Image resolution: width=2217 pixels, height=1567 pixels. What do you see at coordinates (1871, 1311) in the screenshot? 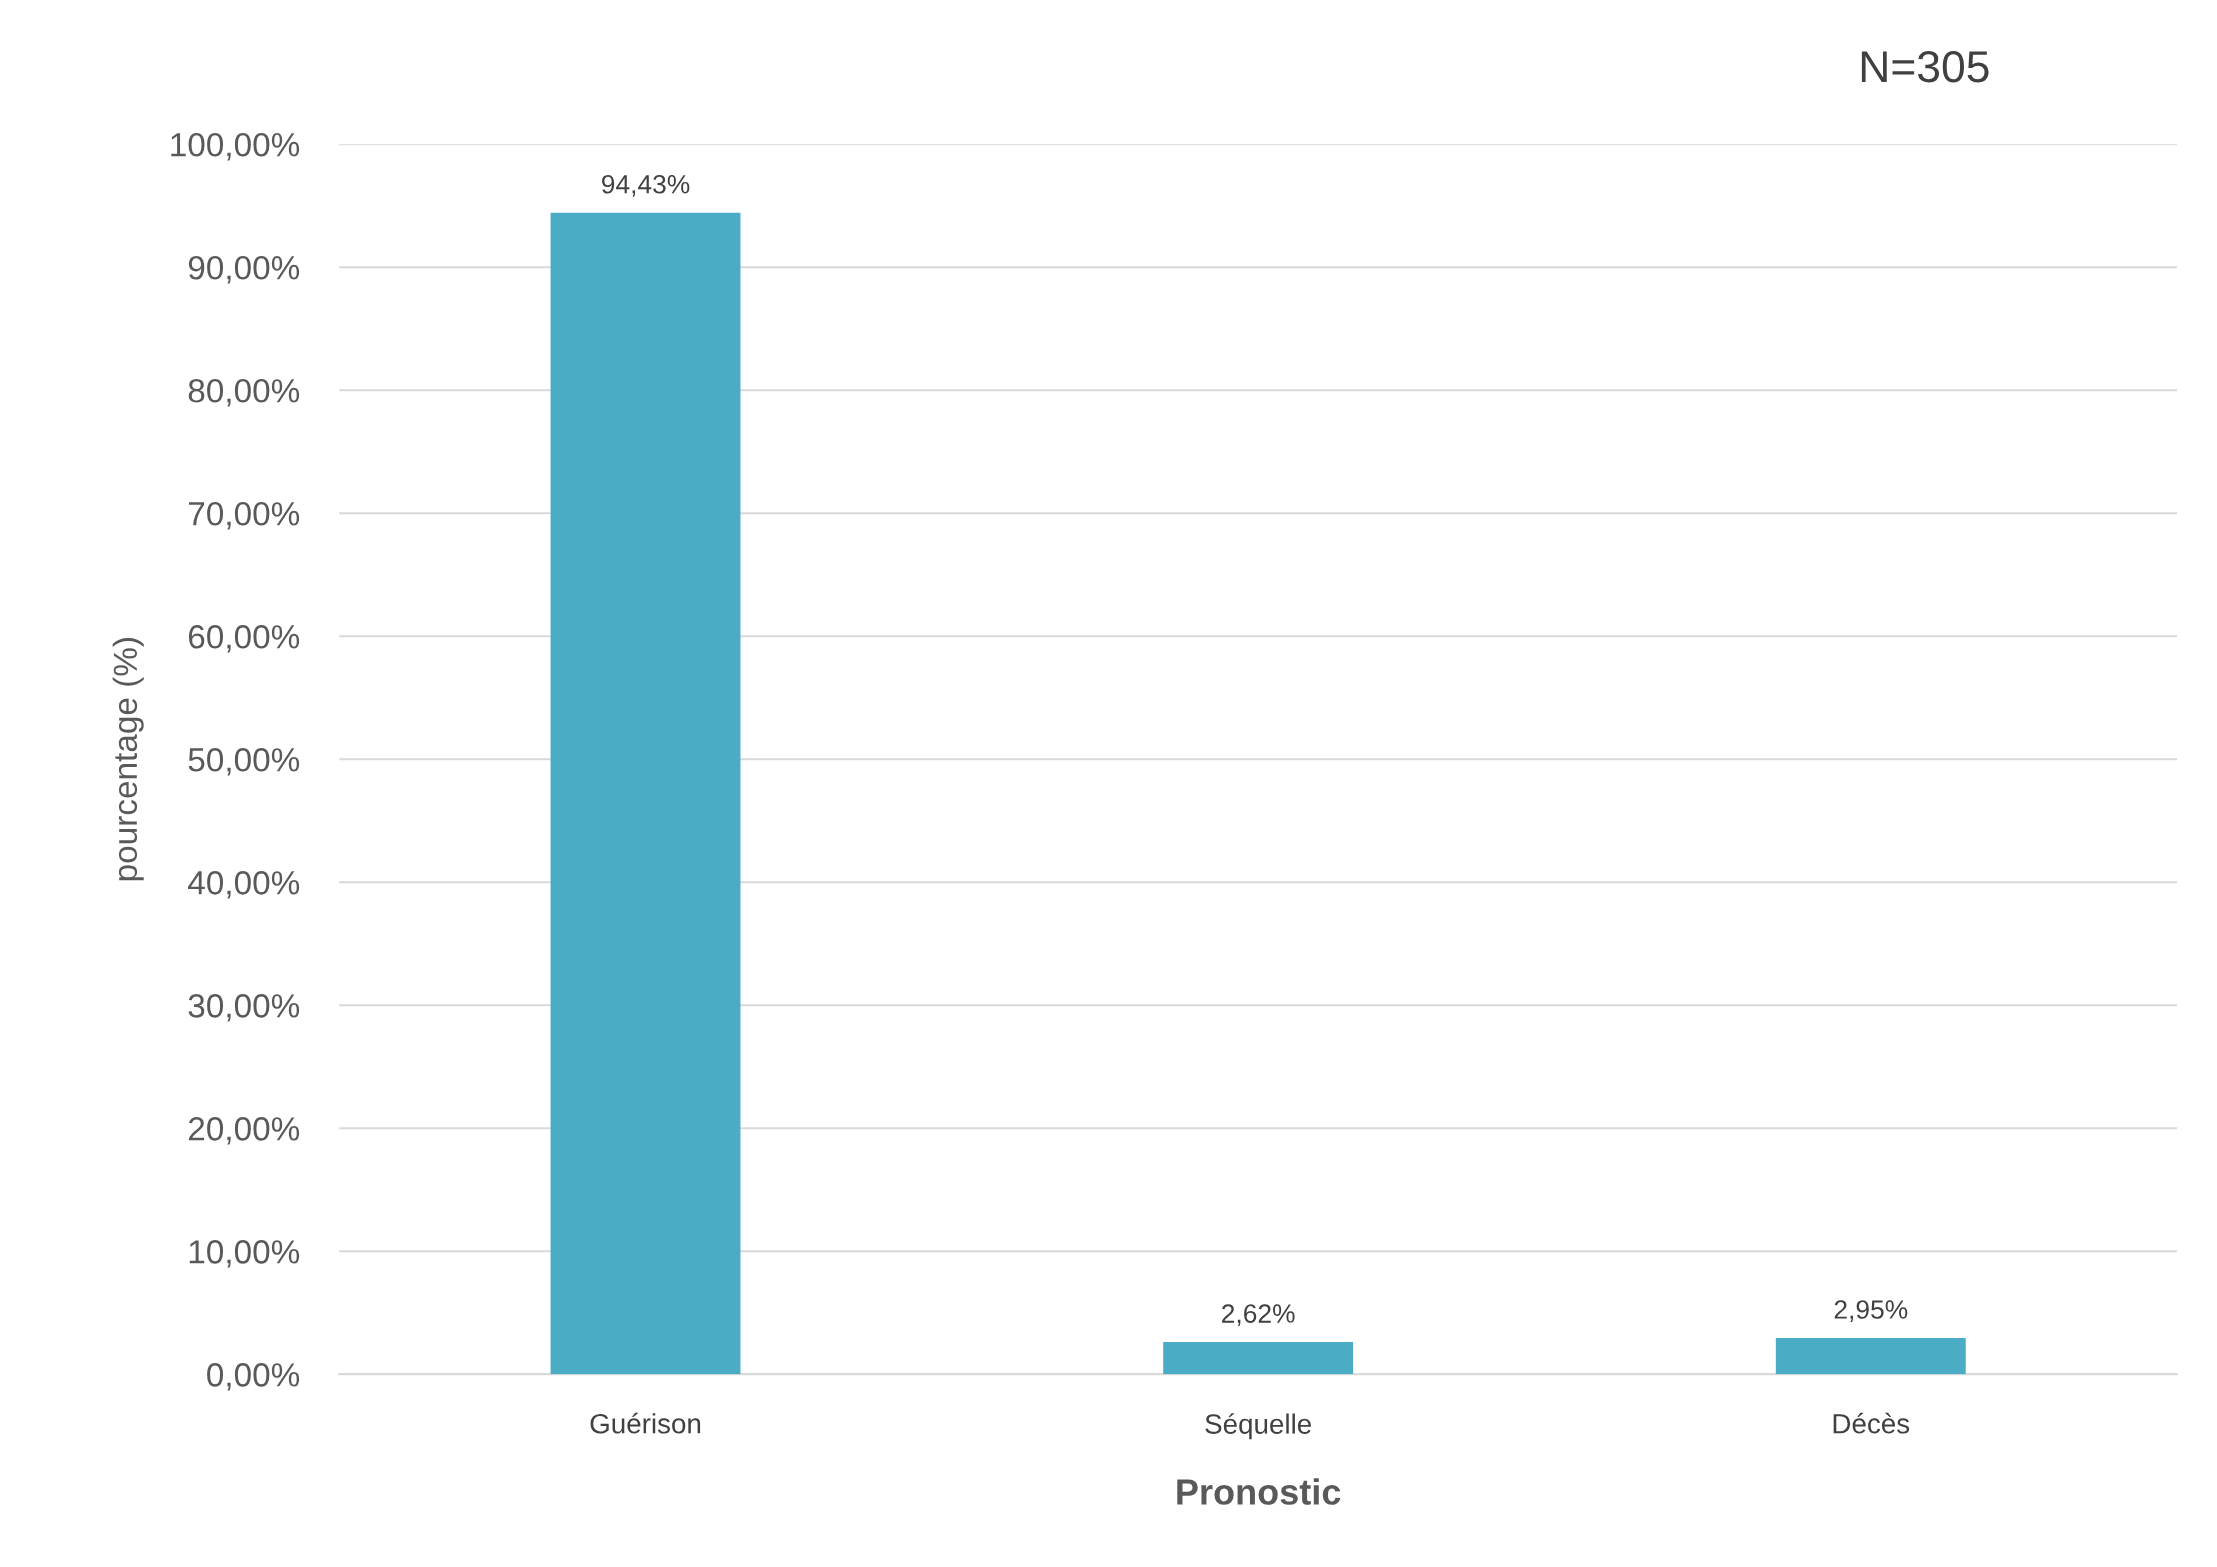
I see `data-label: 2,95%` at bounding box center [1871, 1311].